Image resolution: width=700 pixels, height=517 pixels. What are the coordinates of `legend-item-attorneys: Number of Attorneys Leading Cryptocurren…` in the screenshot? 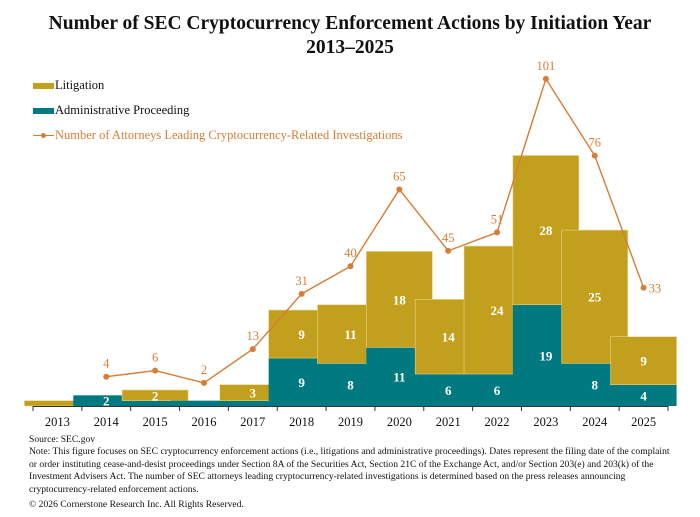 It's located at (218, 135).